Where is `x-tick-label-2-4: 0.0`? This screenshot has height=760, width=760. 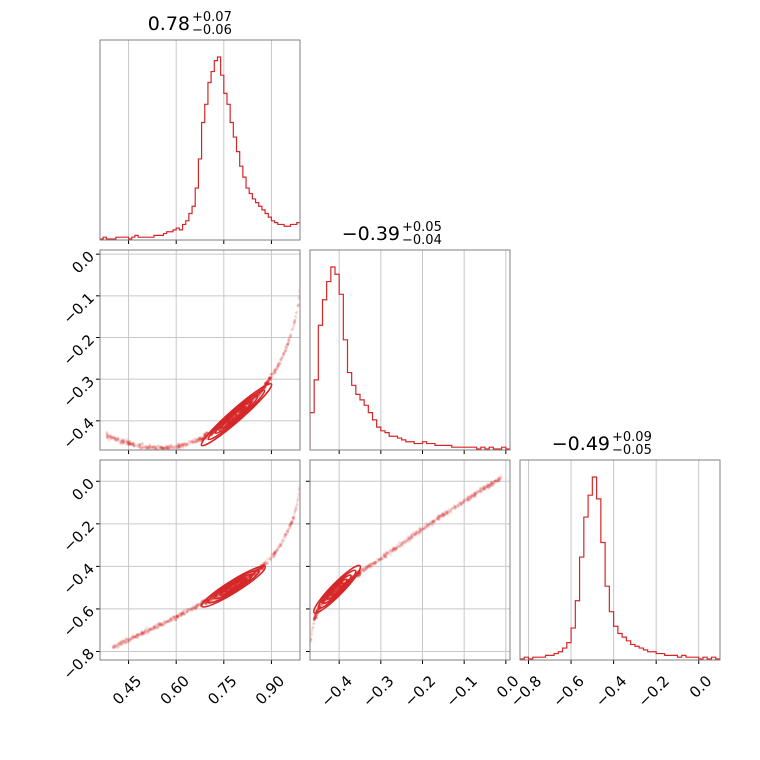
x-tick-label-2-4: 0.0 is located at coordinates (701, 687).